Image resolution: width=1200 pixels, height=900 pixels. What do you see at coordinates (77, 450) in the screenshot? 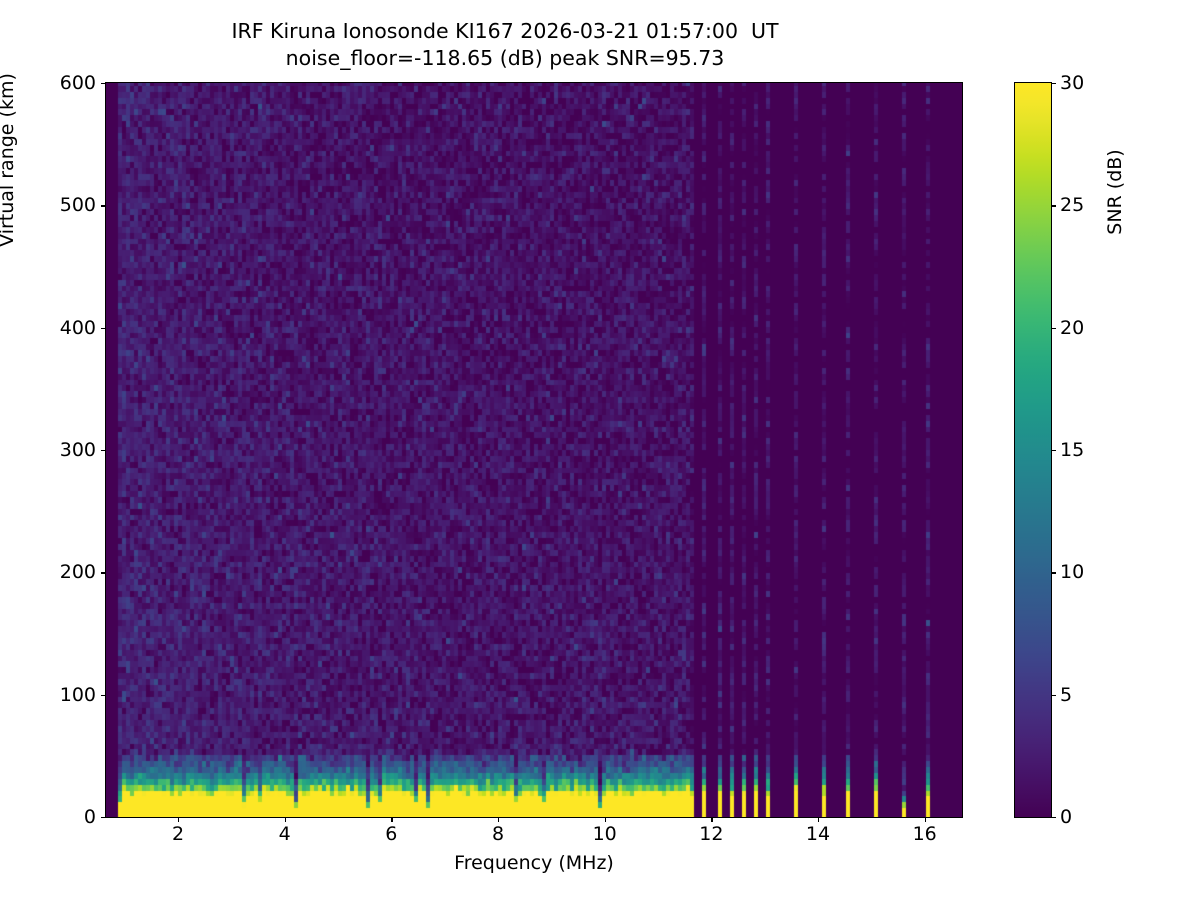
I see `y-tick-label-300: 300` at bounding box center [77, 450].